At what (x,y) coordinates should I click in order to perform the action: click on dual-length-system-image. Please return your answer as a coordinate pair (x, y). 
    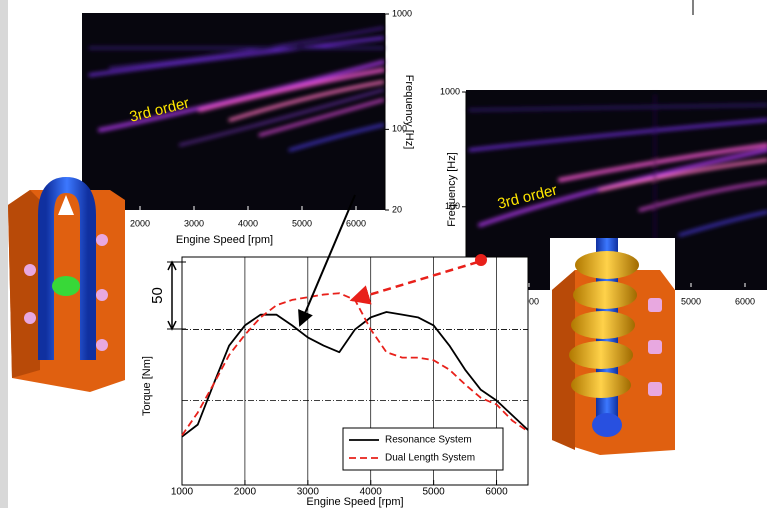
    Looking at the image, I should click on (612, 346).